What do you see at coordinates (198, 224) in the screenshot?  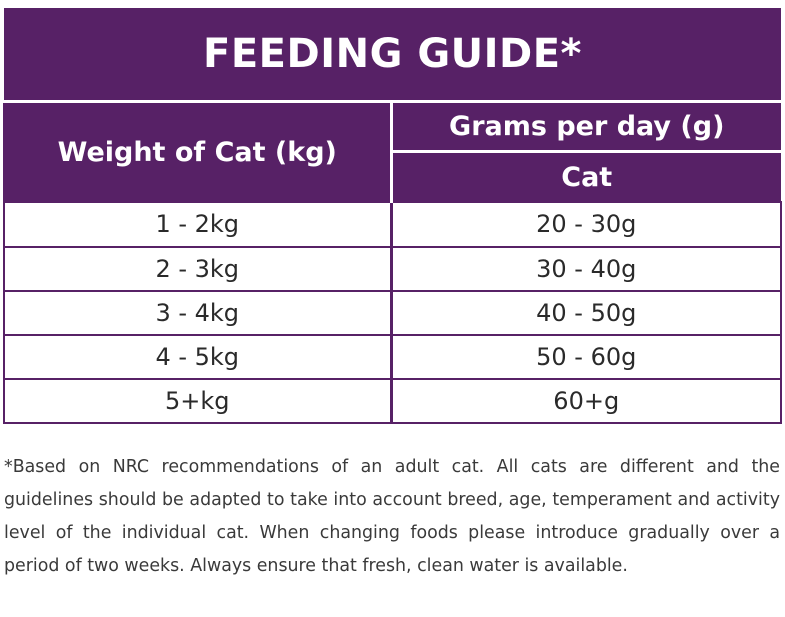 I see `weight-cell: 1 - 2kg` at bounding box center [198, 224].